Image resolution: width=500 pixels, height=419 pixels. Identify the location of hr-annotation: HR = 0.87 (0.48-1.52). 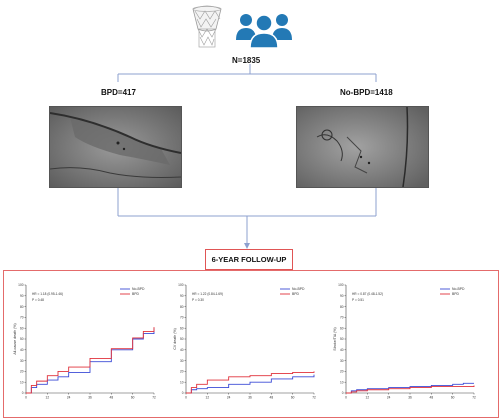
(367, 294).